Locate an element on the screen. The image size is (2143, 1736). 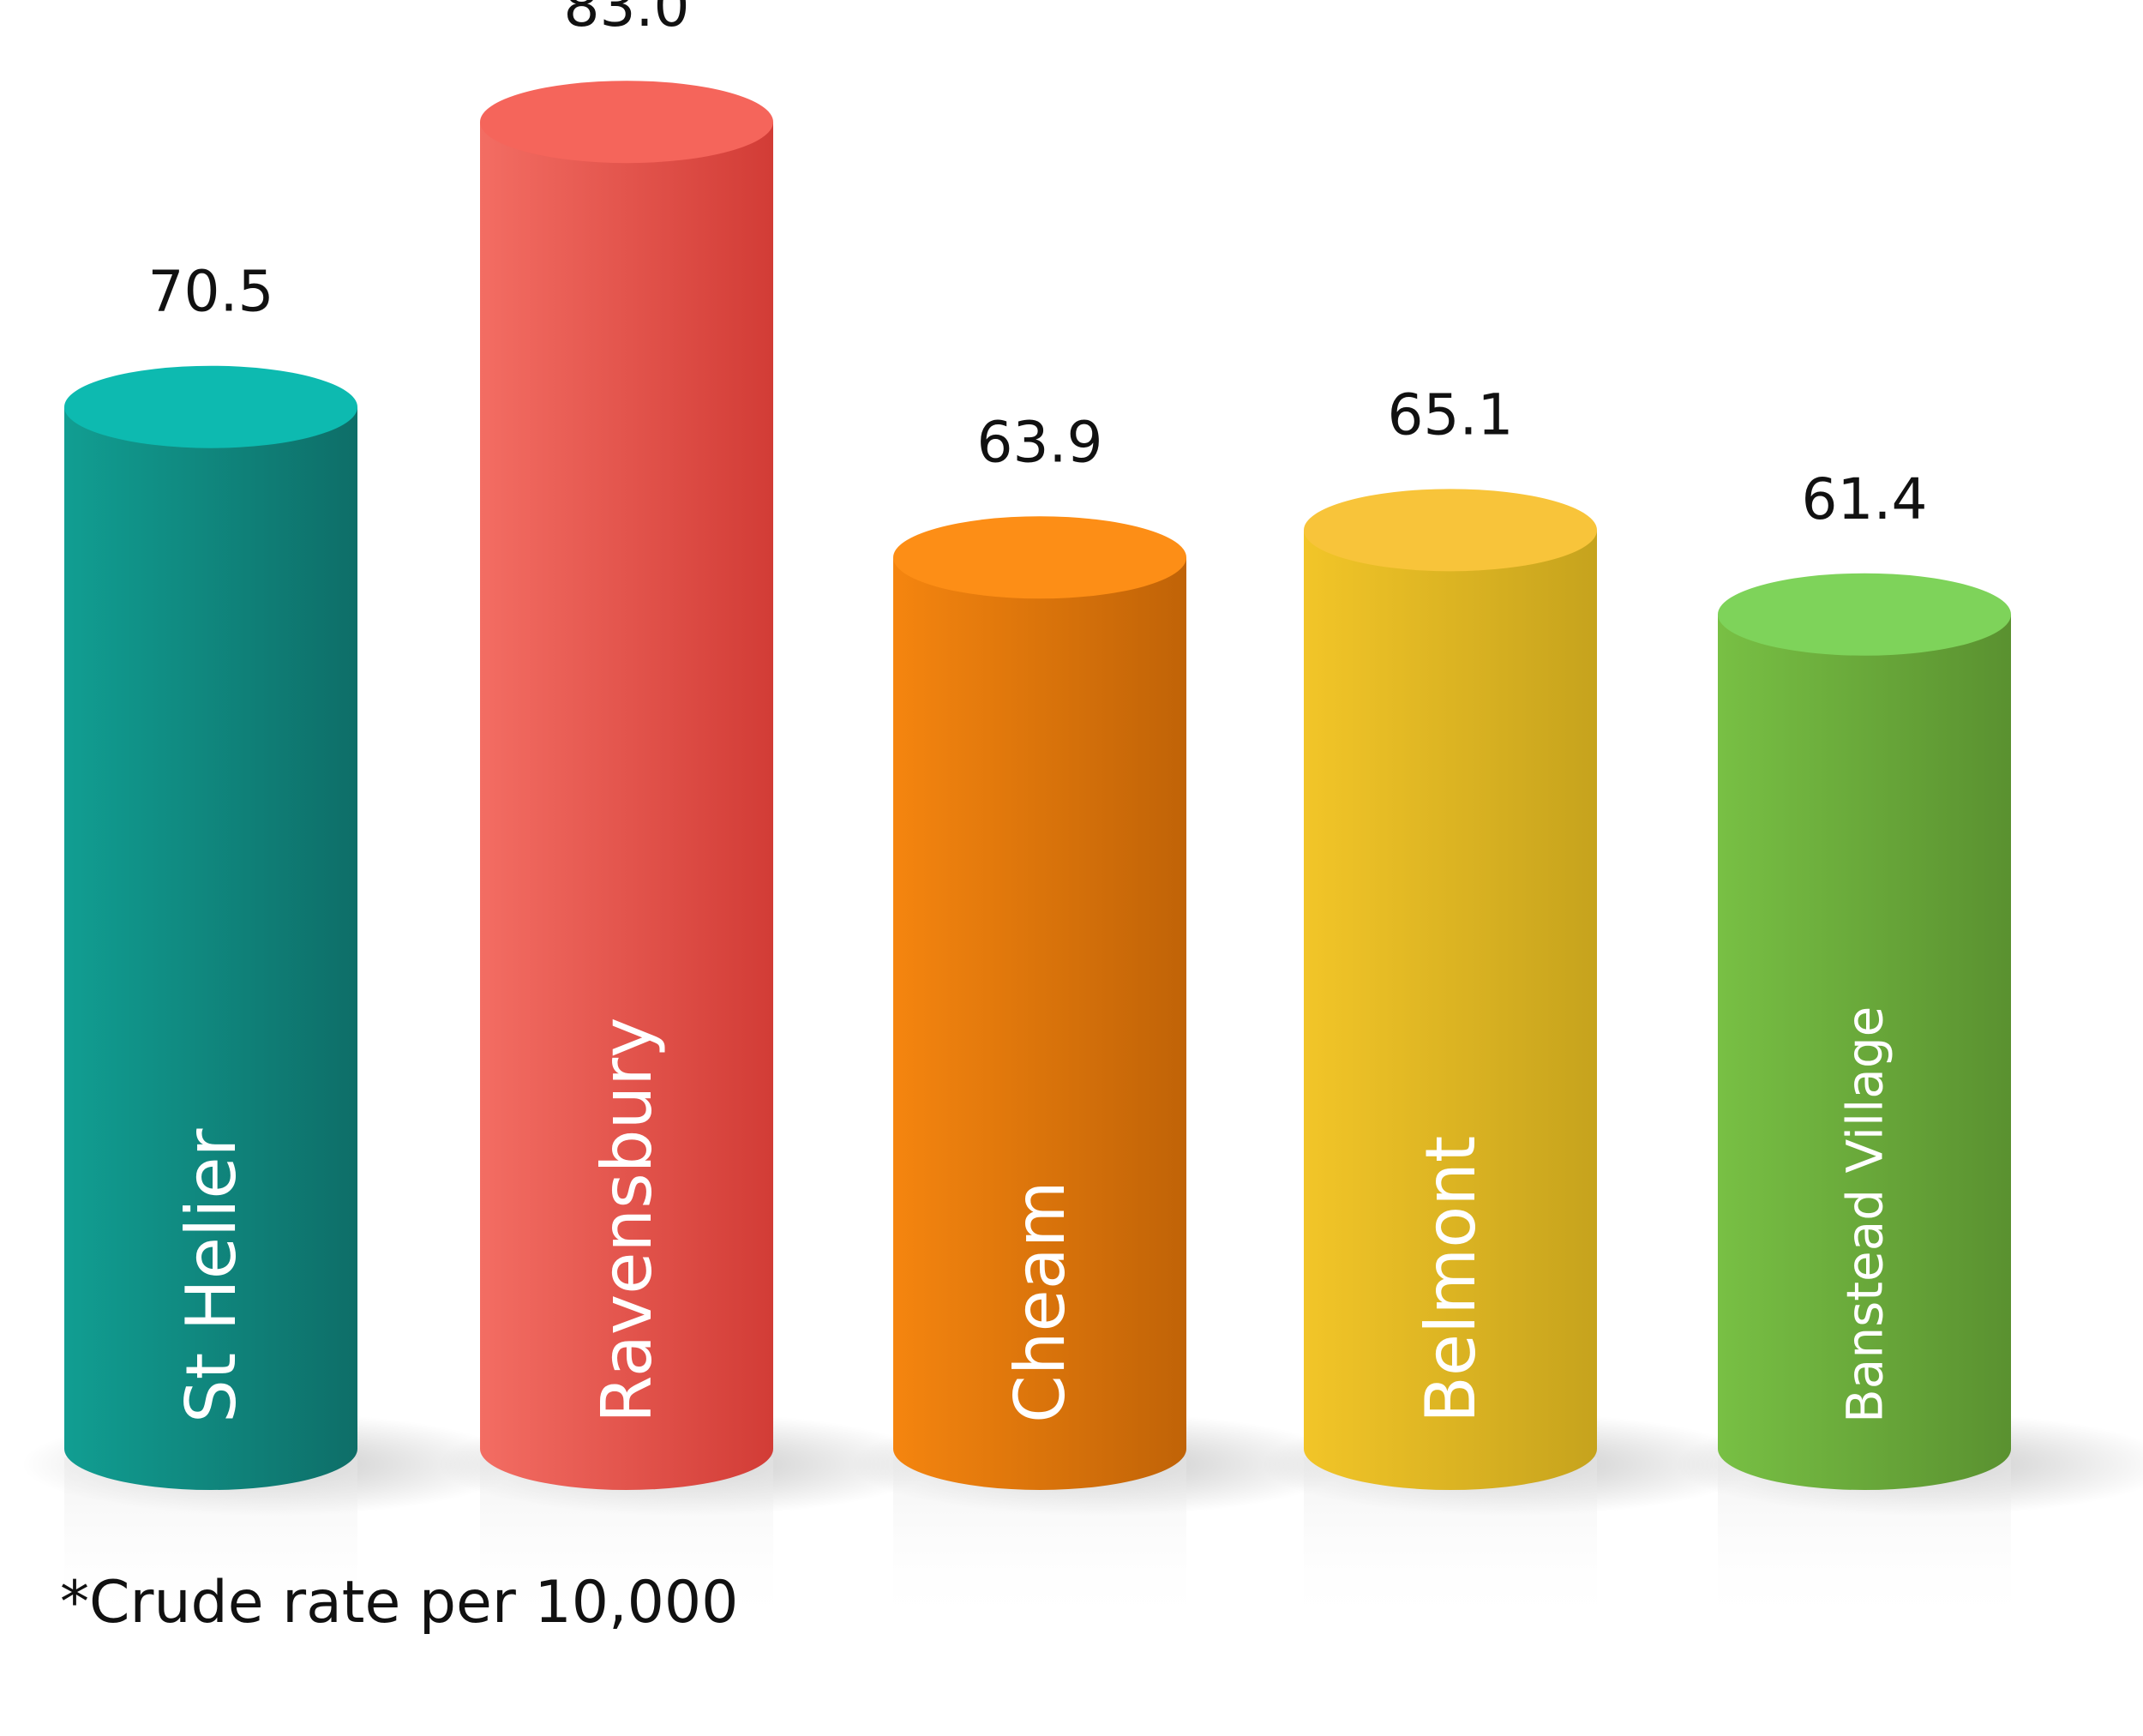
bar-body-belmont is located at coordinates (1450, 1010).